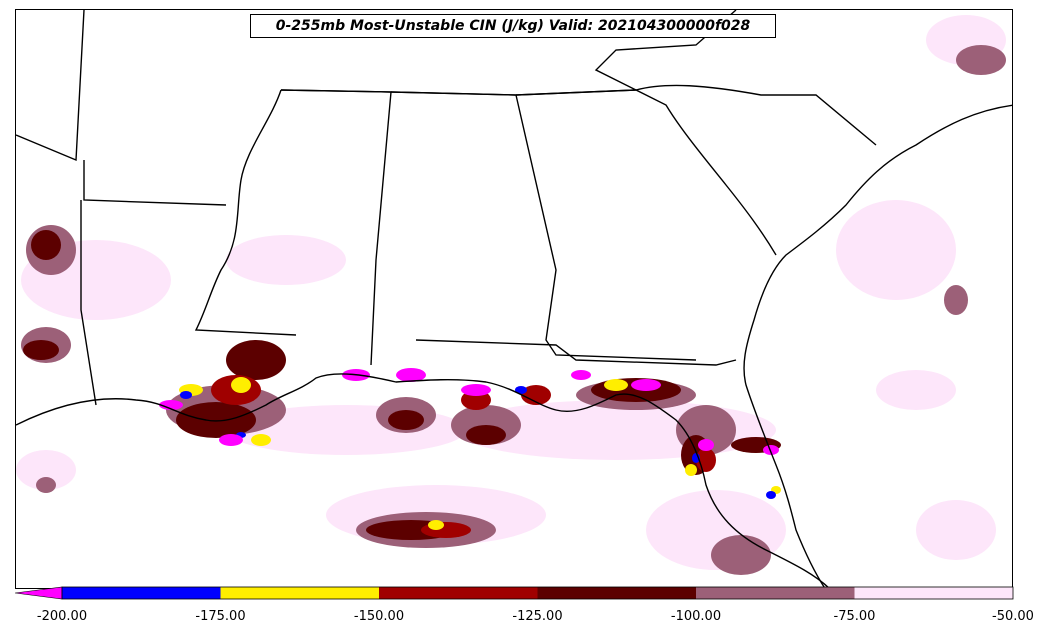 Image resolution: width=1044 pixels, height=633 pixels. I want to click on border-tx-la, so click(50, 86).